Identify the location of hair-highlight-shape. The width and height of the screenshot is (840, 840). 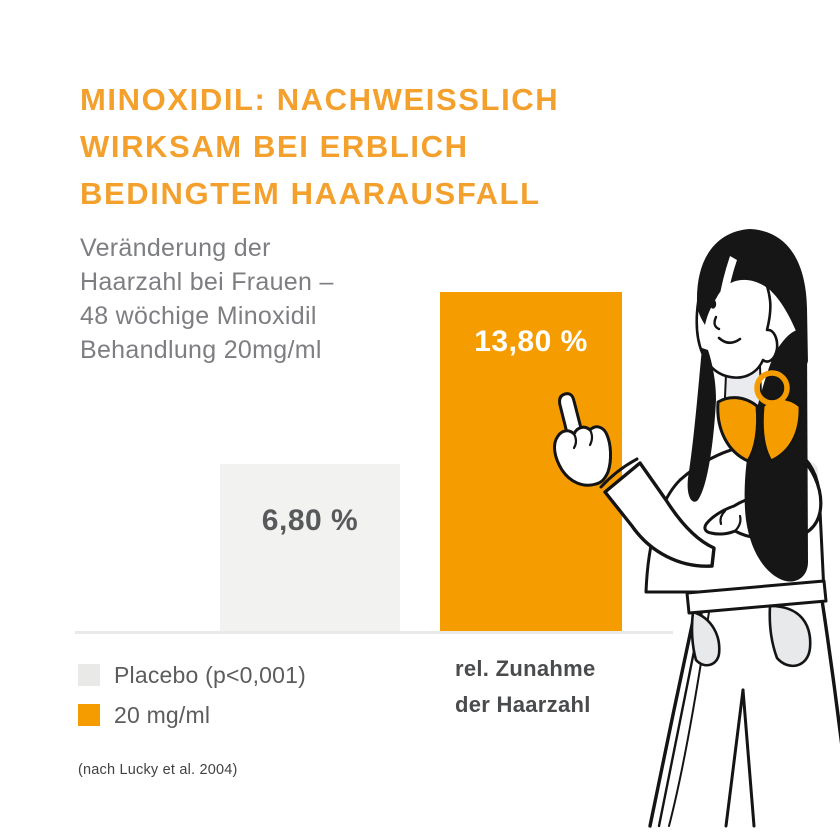
(728, 279).